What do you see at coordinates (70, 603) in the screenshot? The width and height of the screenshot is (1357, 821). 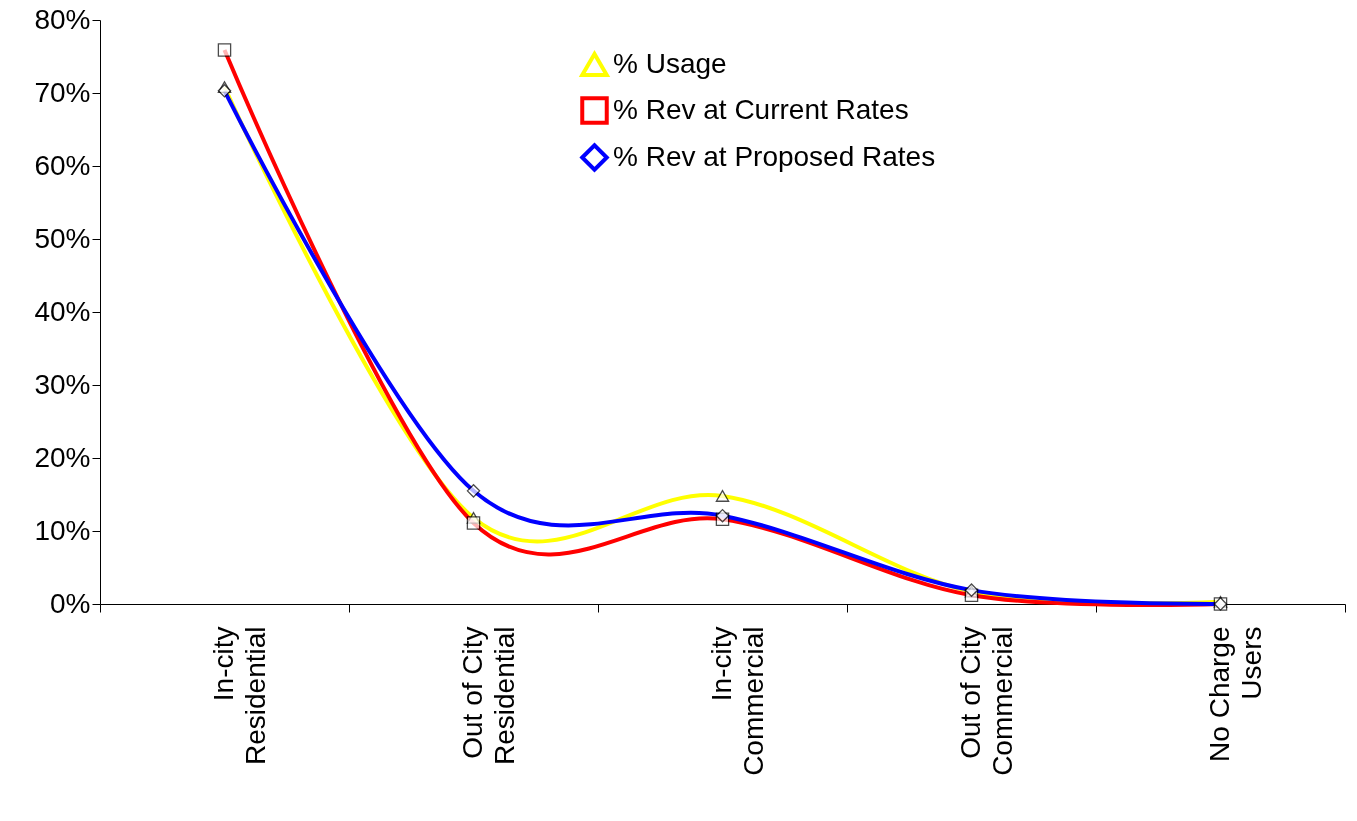 I see `y-tick-label: 0%` at bounding box center [70, 603].